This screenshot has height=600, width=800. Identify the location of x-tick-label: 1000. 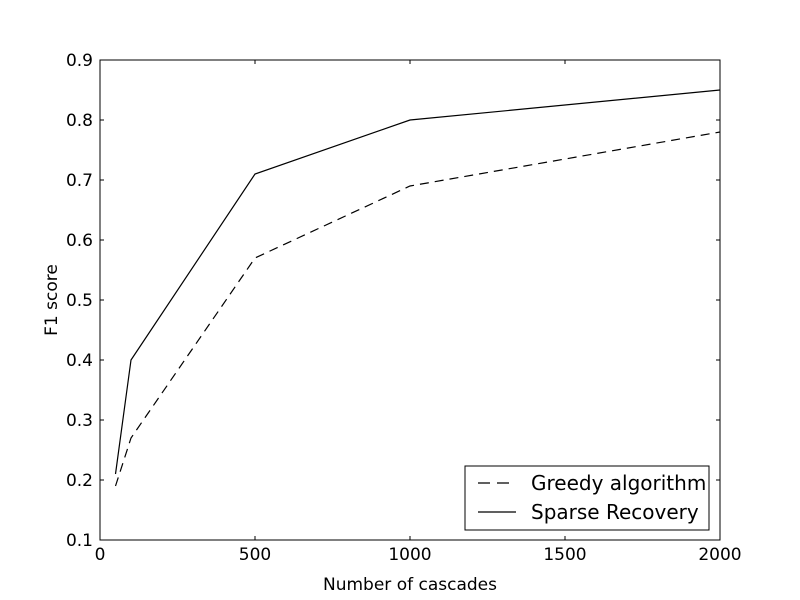
(409, 555).